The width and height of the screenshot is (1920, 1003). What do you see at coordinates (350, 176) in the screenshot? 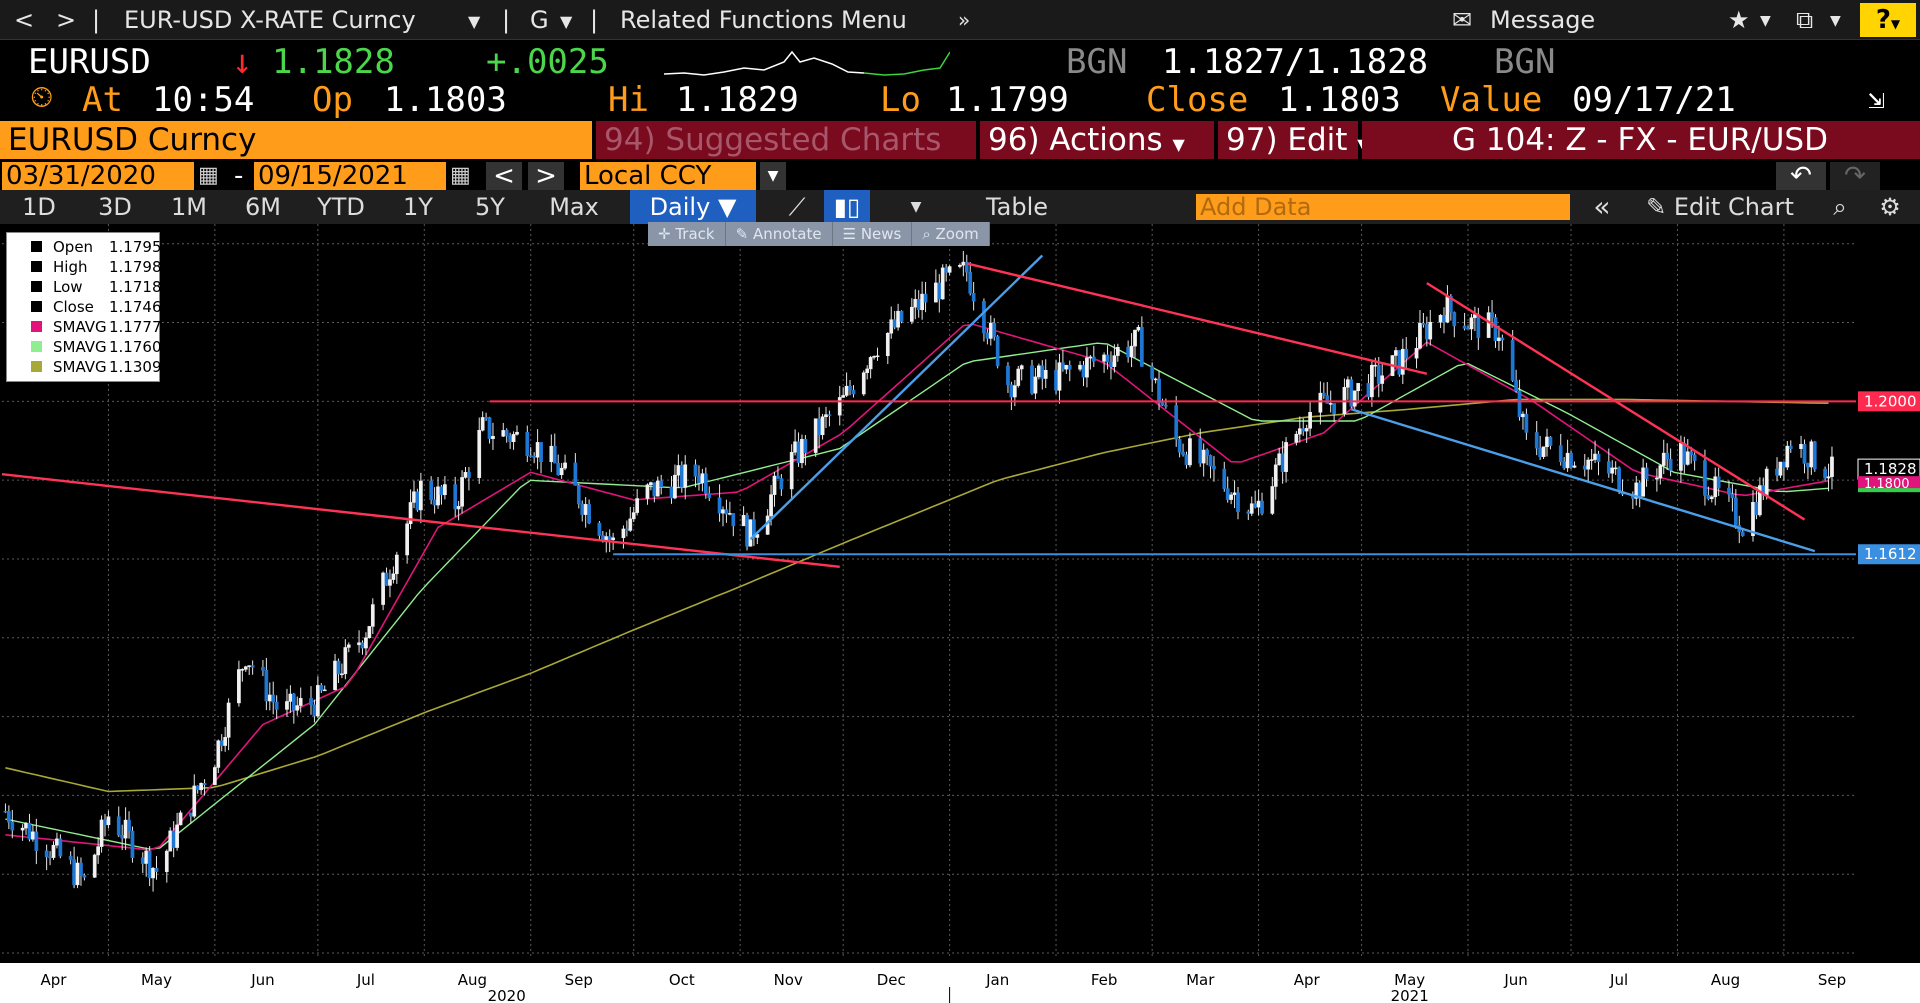
I see `end-date-input: 09/15/2021` at bounding box center [350, 176].